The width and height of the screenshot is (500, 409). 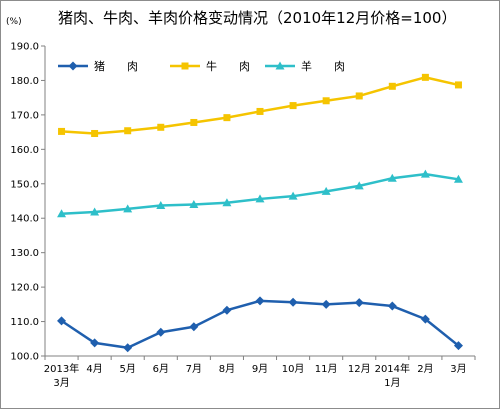 I want to click on x-tick-label: 8月, so click(x=227, y=369).